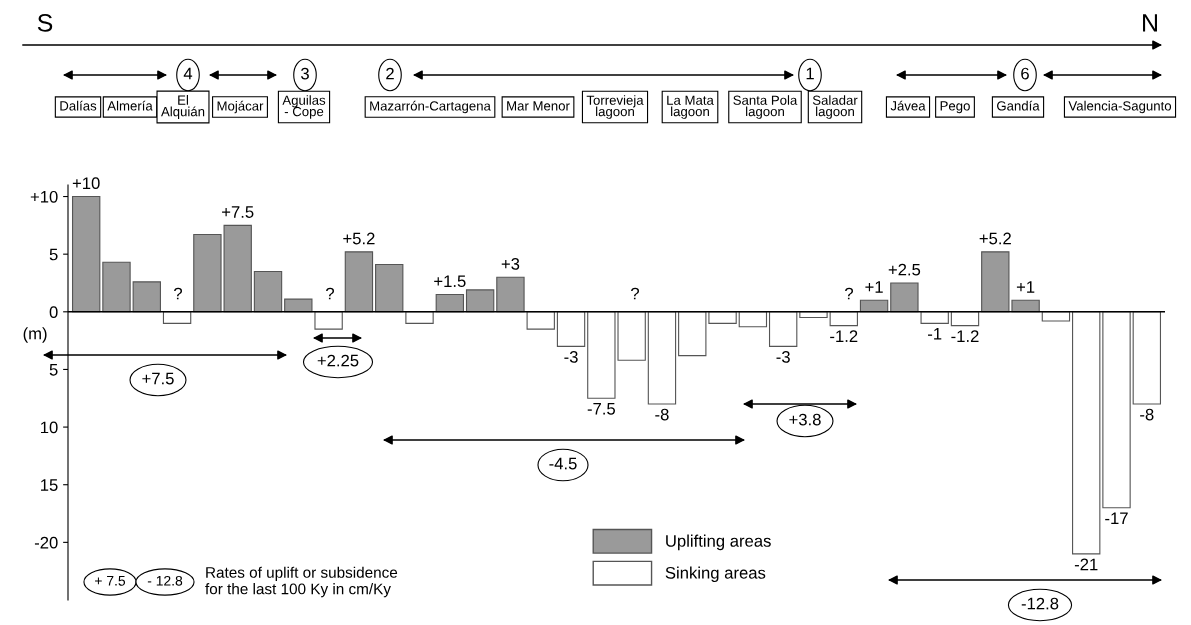 The image size is (1191, 625). I want to click on text: Almería, so click(130, 105).